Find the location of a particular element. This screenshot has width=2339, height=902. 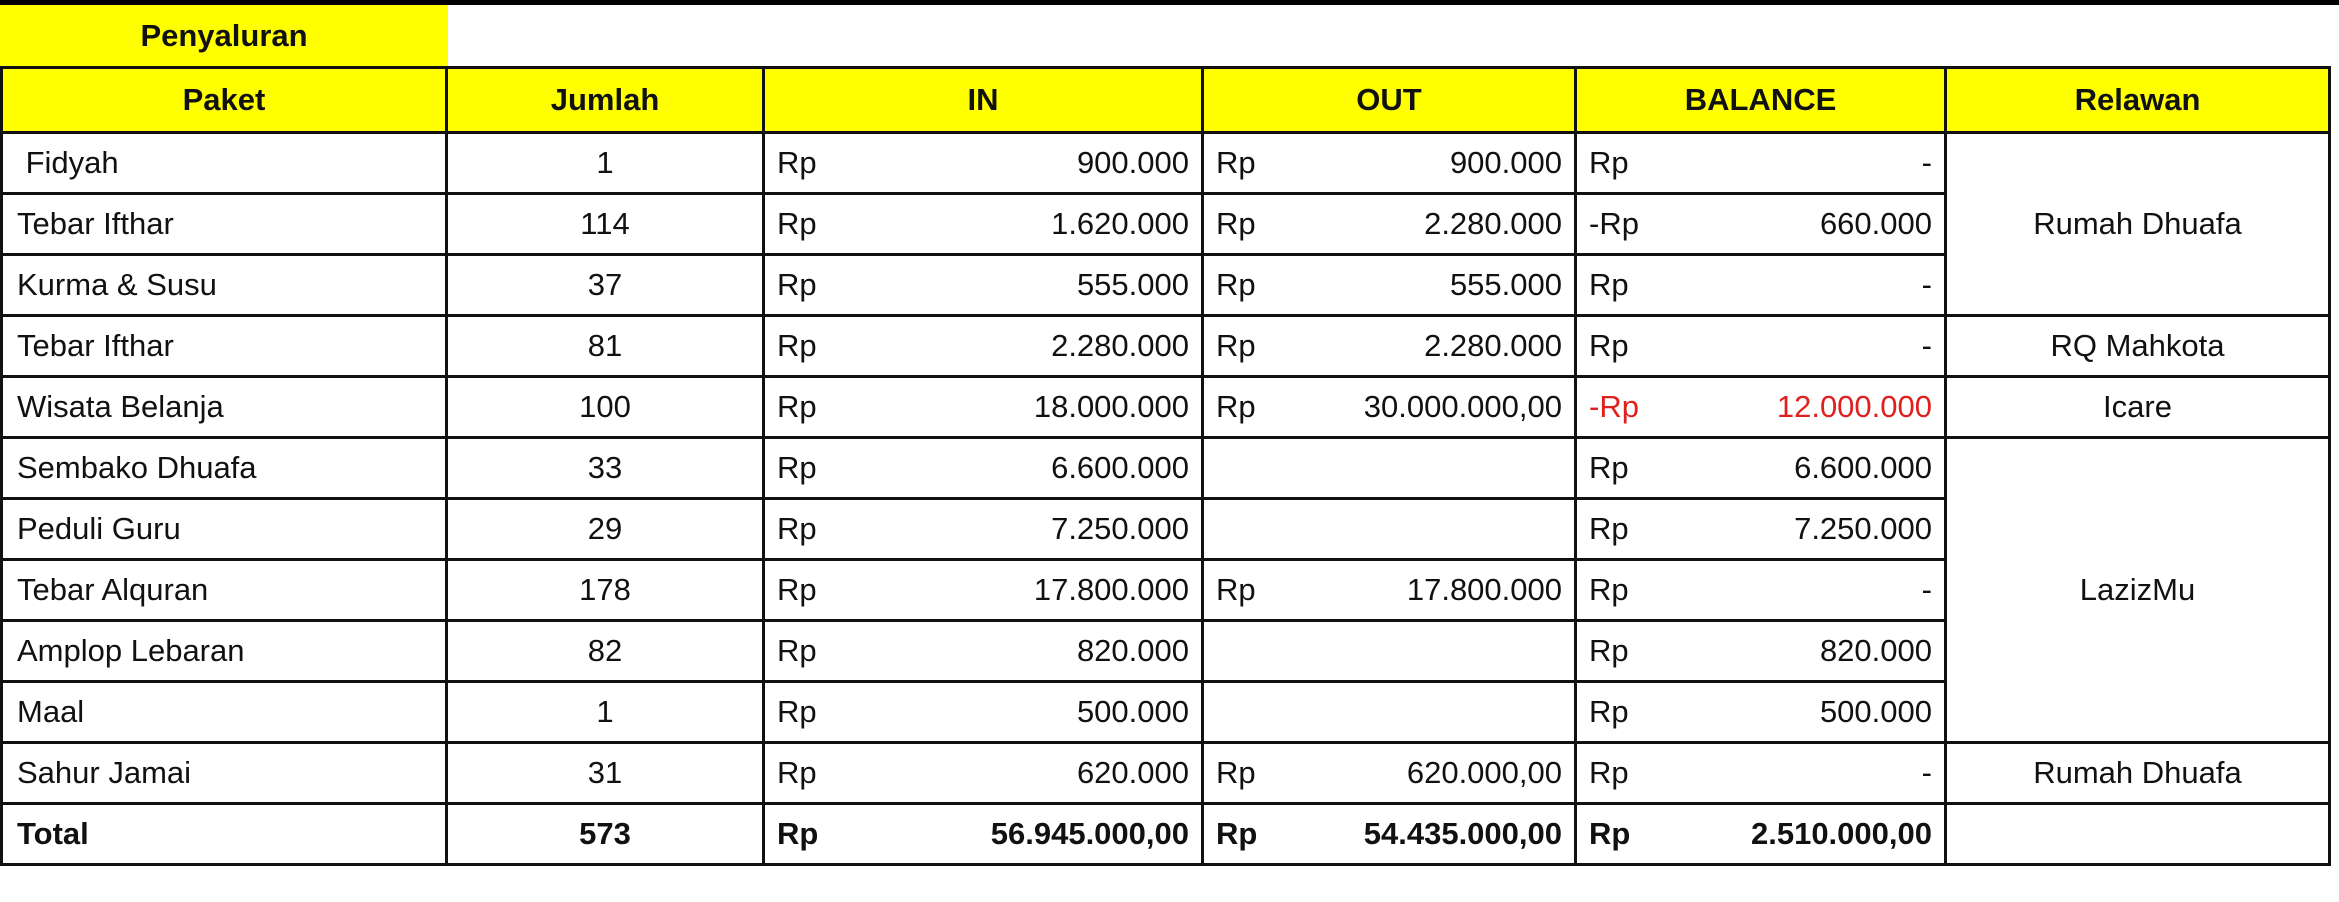

in-cell: Rp 820.000 is located at coordinates (983, 651).